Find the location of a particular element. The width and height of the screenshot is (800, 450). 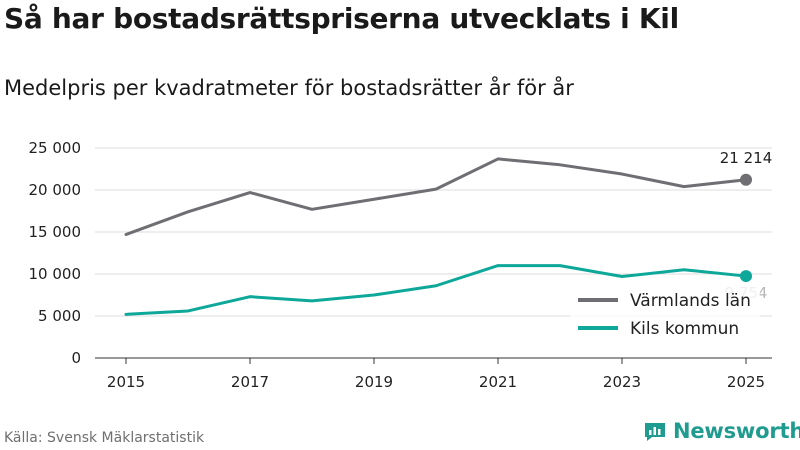

x-tick-label: 2025 is located at coordinates (746, 382).